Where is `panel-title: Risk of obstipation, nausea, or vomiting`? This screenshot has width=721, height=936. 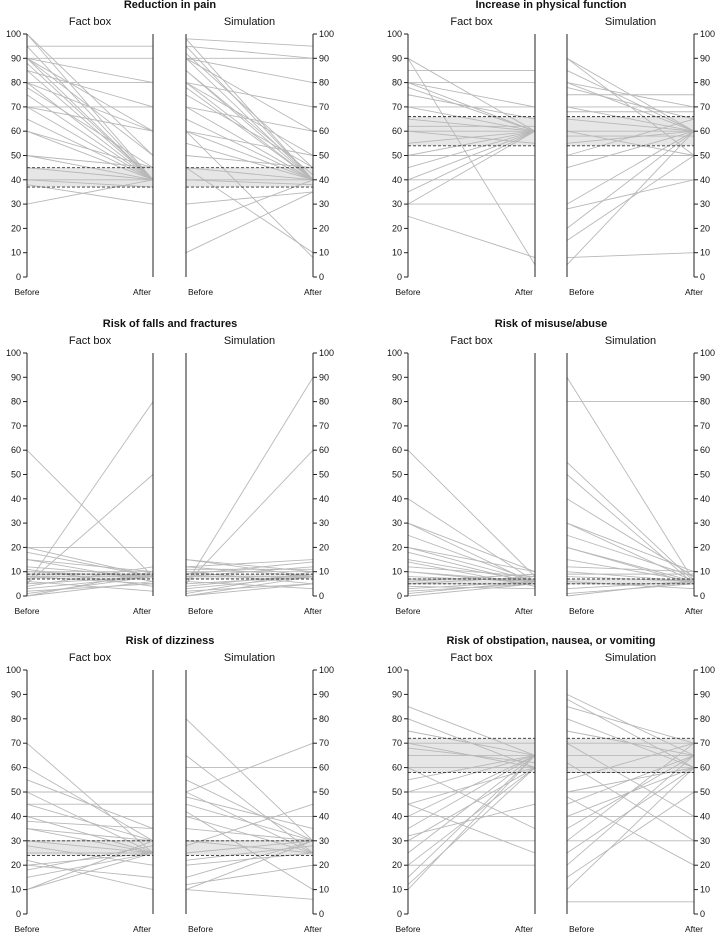
panel-title: Risk of obstipation, nausea, or vomiting is located at coordinates (550, 641).